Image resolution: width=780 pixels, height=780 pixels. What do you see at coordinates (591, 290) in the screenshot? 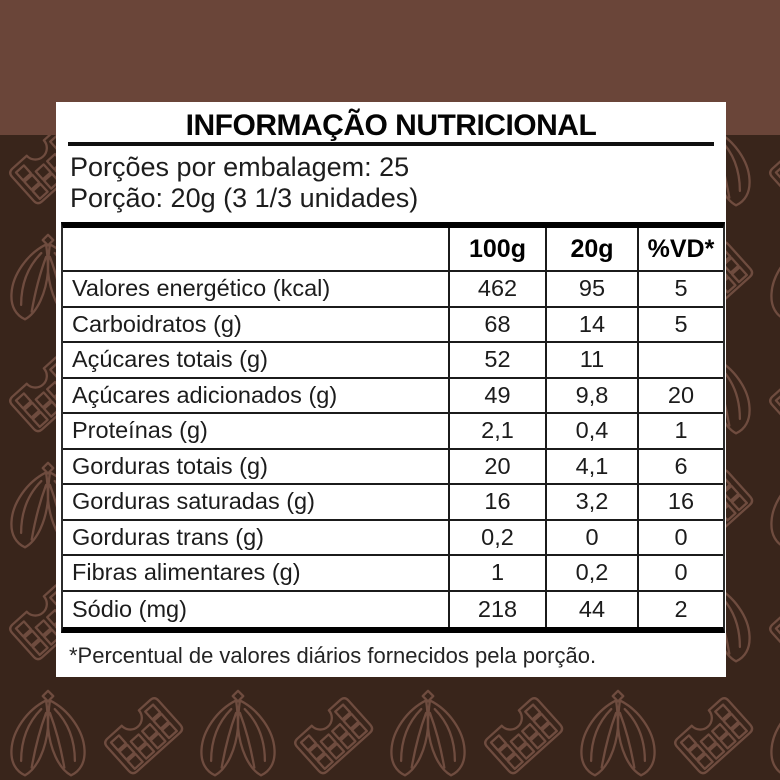
I see `value-20g-cell: 95` at bounding box center [591, 290].